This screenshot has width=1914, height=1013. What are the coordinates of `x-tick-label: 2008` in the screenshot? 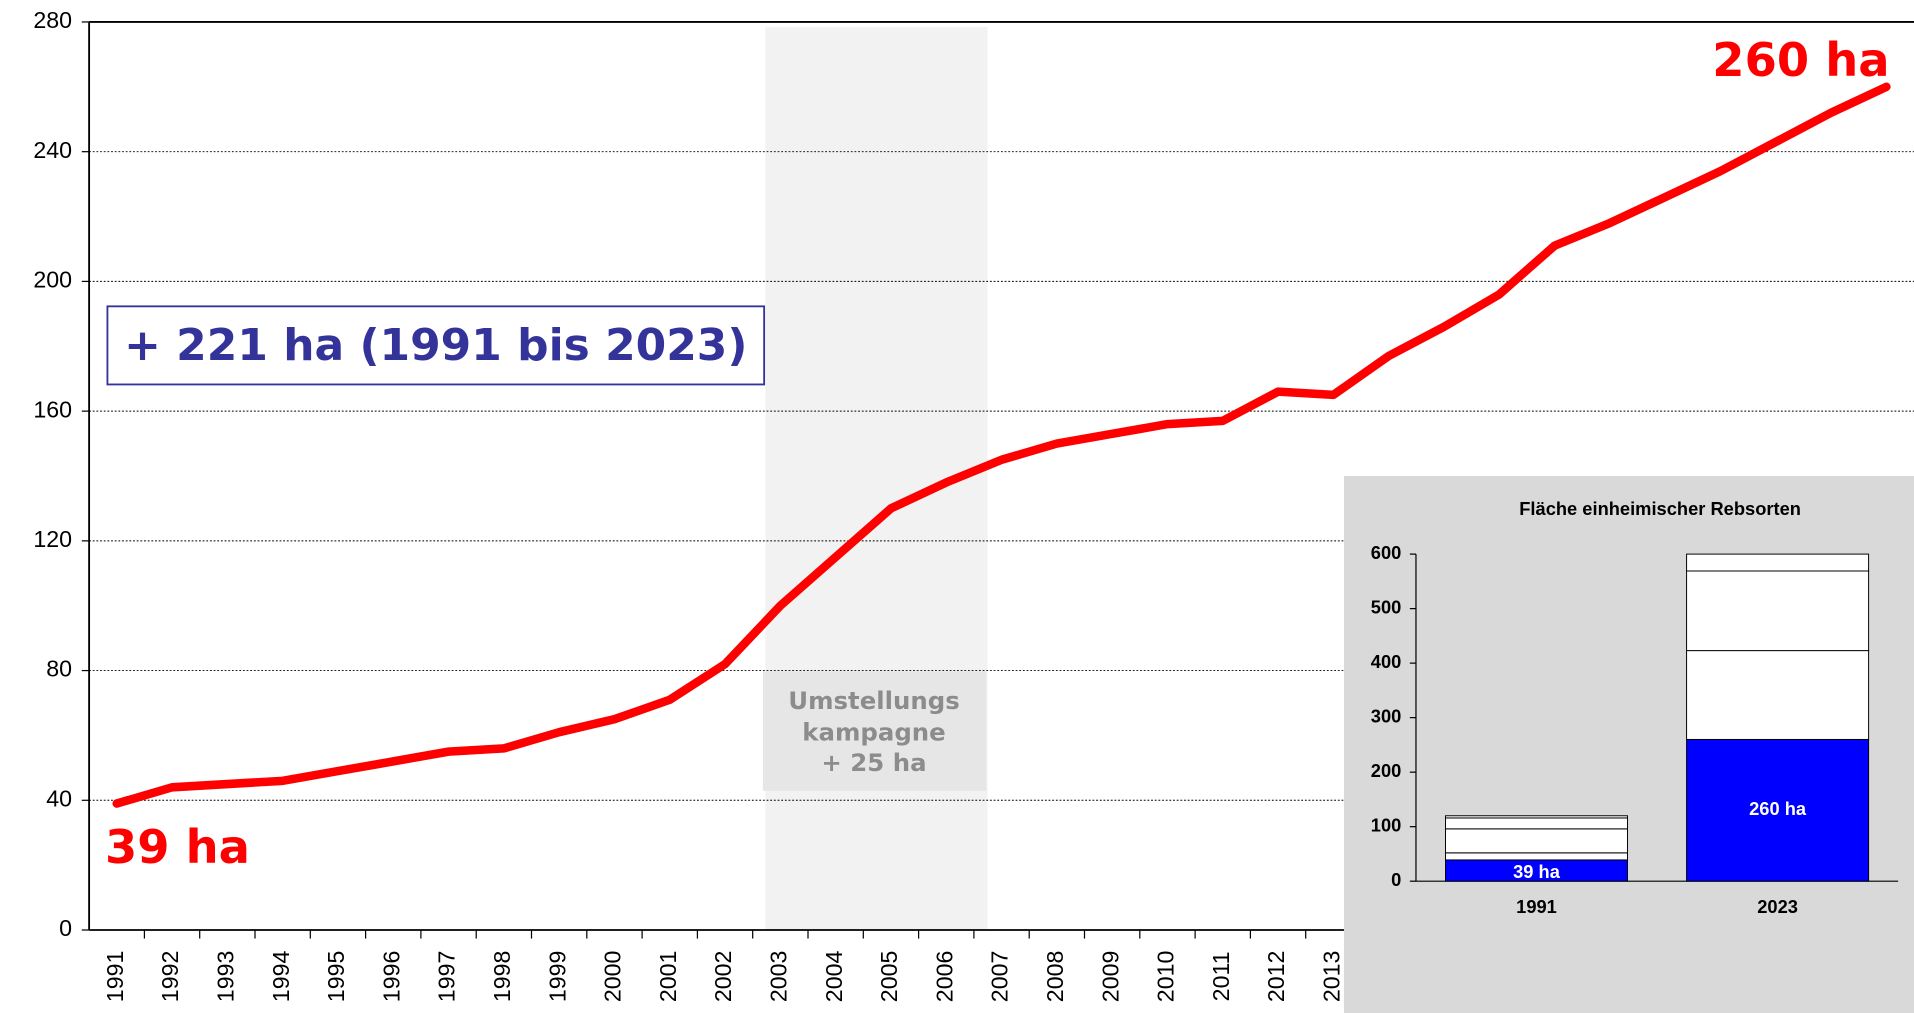 It's located at (1055, 977).